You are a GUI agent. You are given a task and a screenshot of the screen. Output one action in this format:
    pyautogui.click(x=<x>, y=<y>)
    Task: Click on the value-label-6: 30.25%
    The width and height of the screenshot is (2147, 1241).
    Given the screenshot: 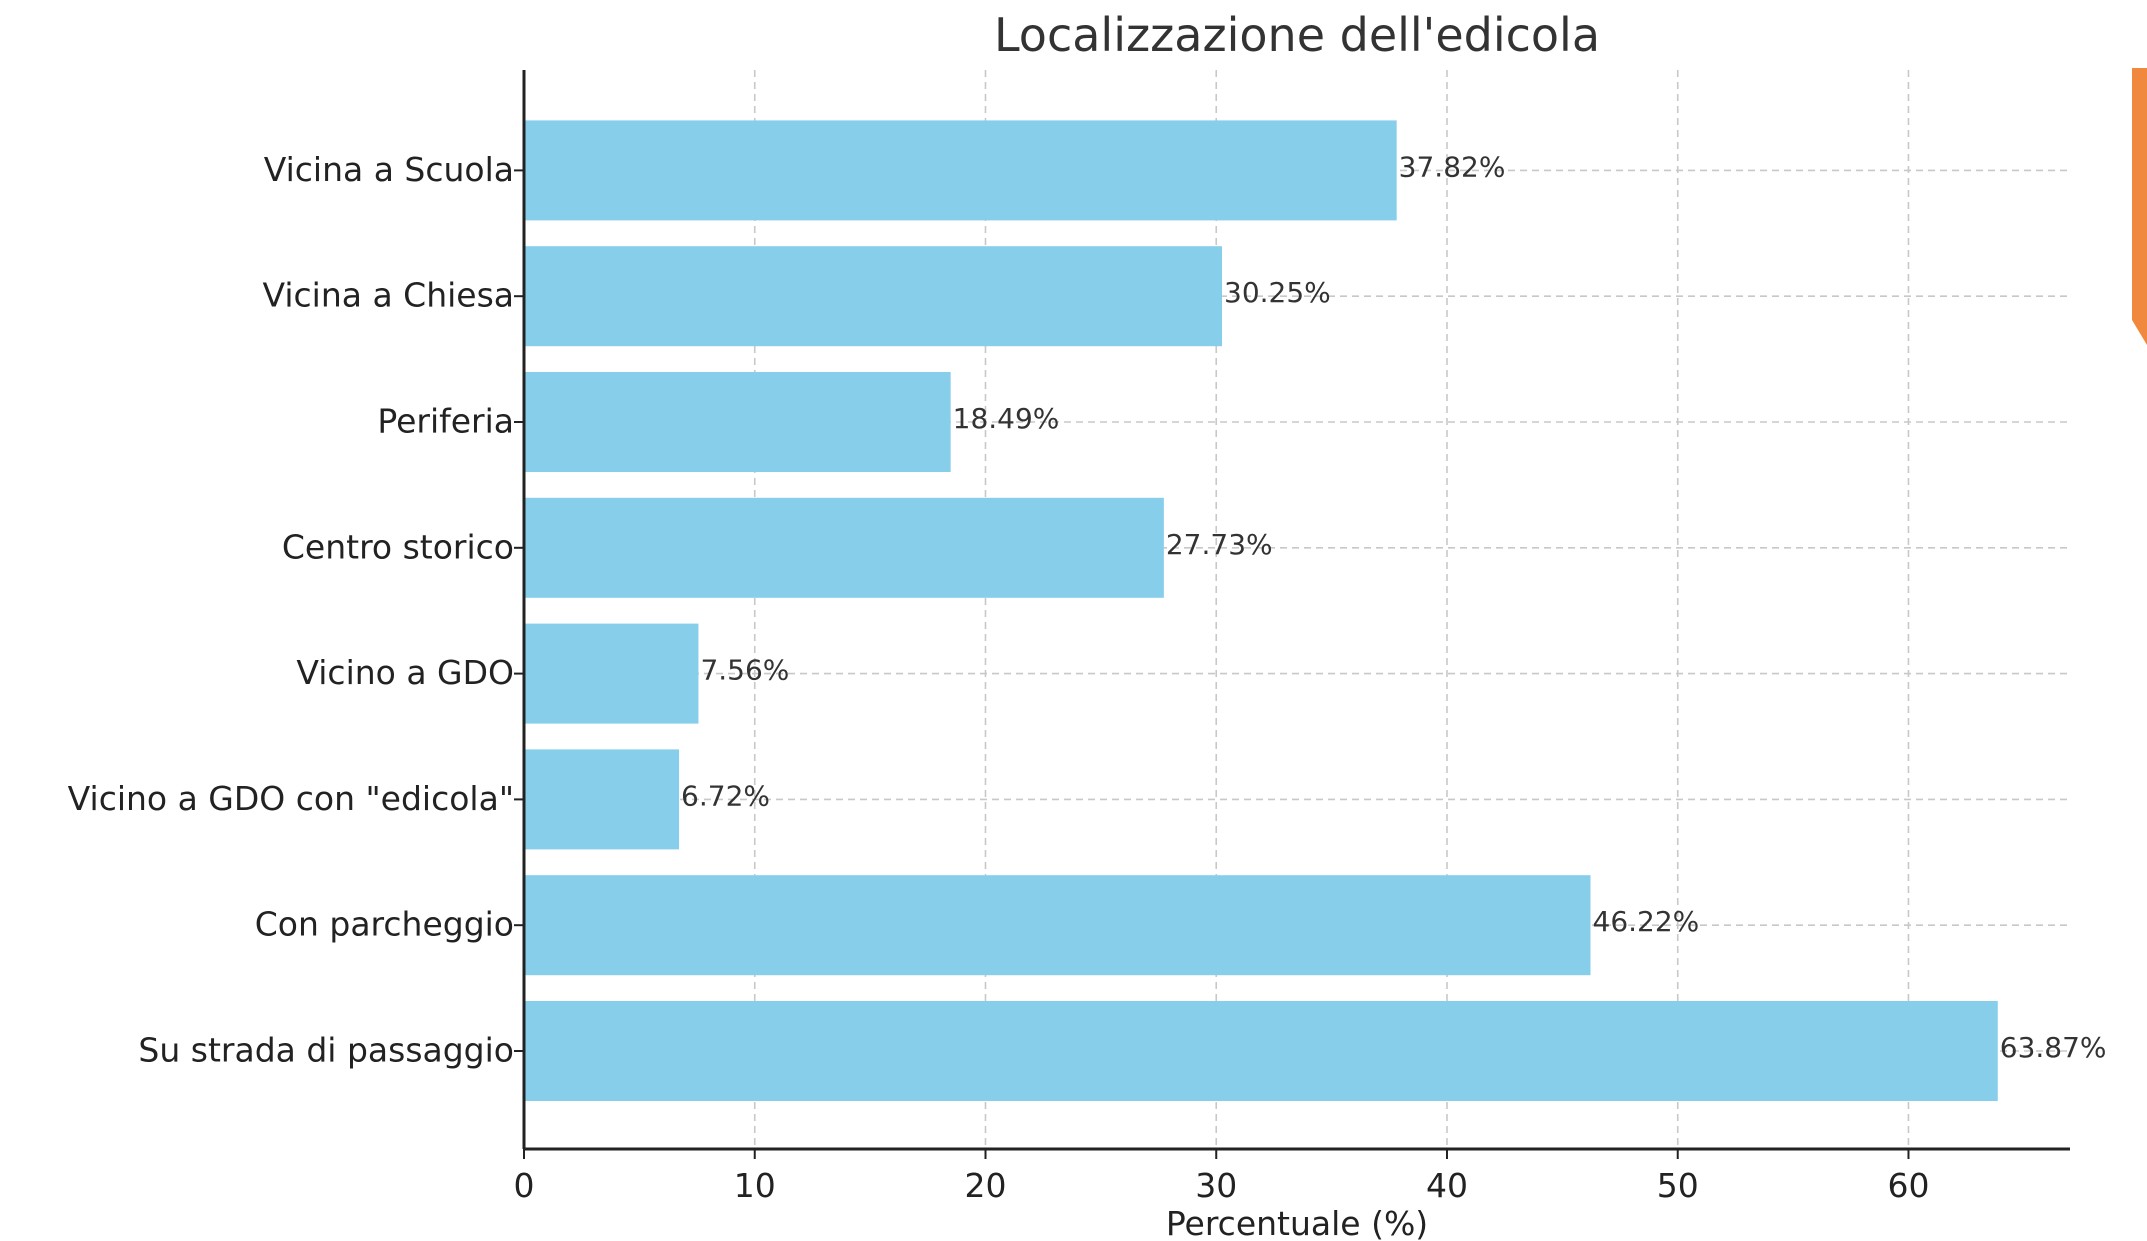 What is the action you would take?
    pyautogui.click(x=1277, y=292)
    